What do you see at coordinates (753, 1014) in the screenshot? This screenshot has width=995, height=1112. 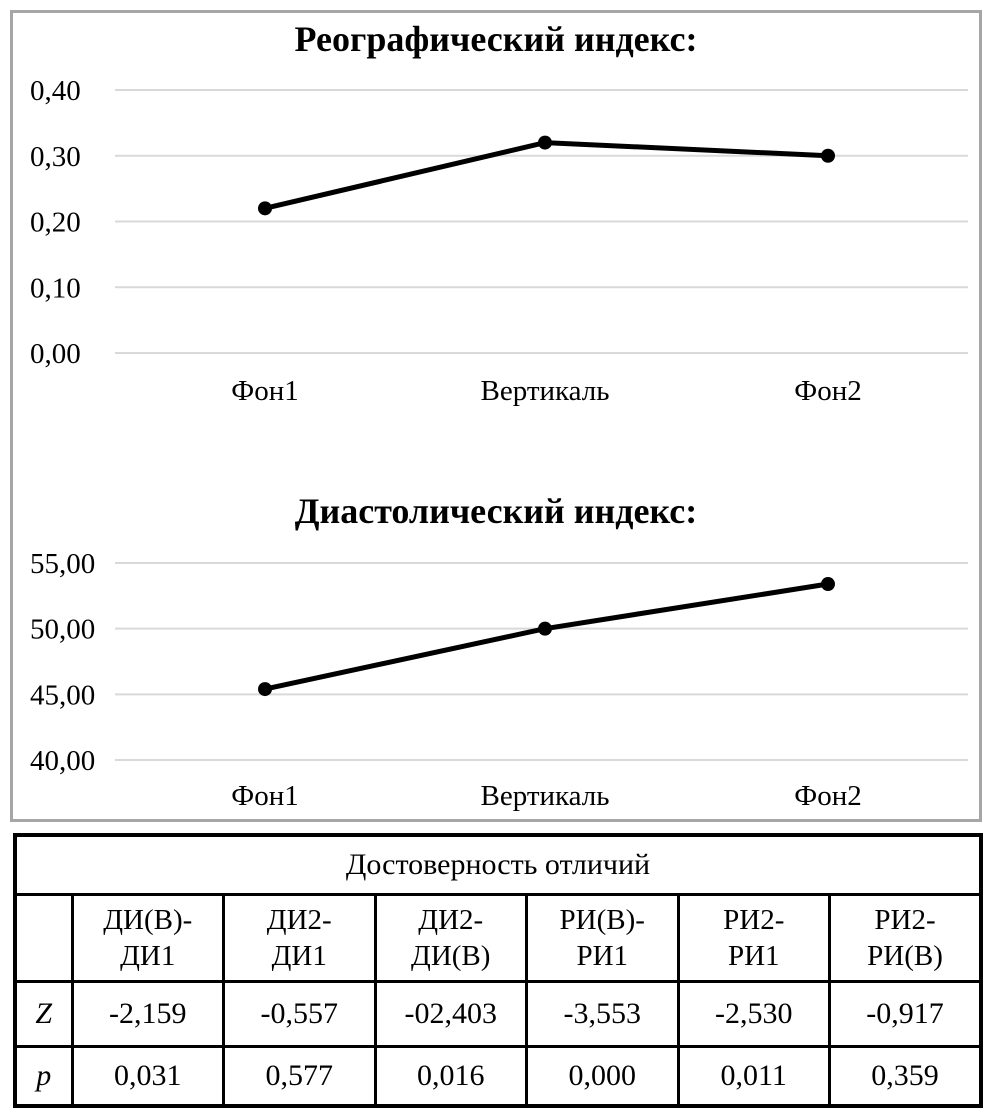 I see `z-value: -2,530` at bounding box center [753, 1014].